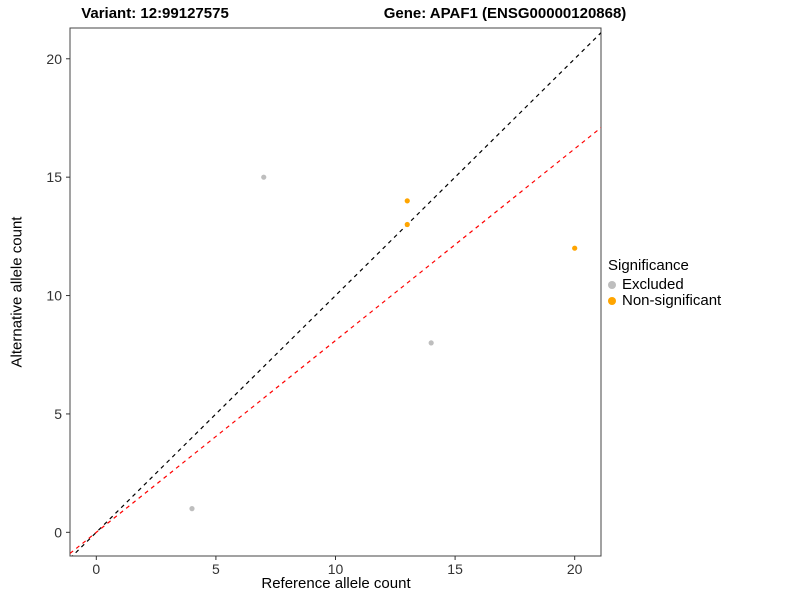 This screenshot has height=600, width=800. I want to click on legend-item-label: Non-significant, so click(672, 300).